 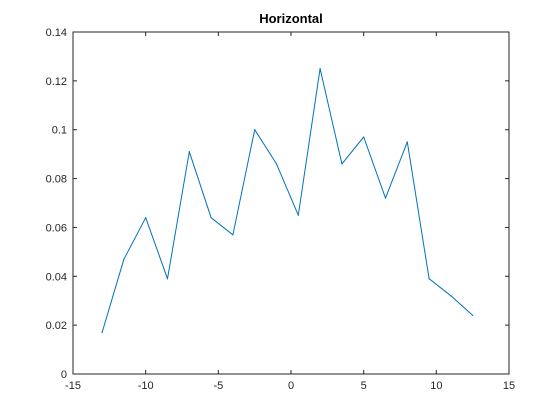 I want to click on y-tick-label: 0.04, so click(x=56, y=277).